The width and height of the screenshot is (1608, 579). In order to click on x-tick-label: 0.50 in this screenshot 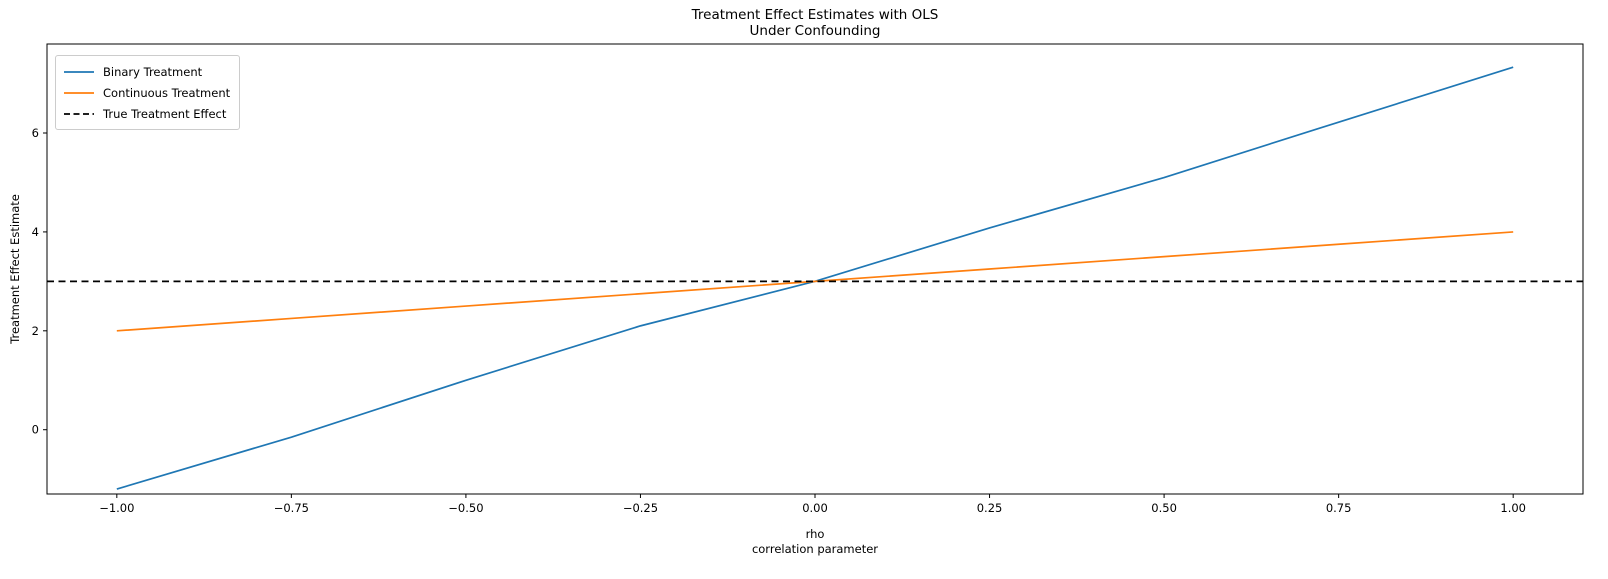, I will do `click(1164, 508)`.